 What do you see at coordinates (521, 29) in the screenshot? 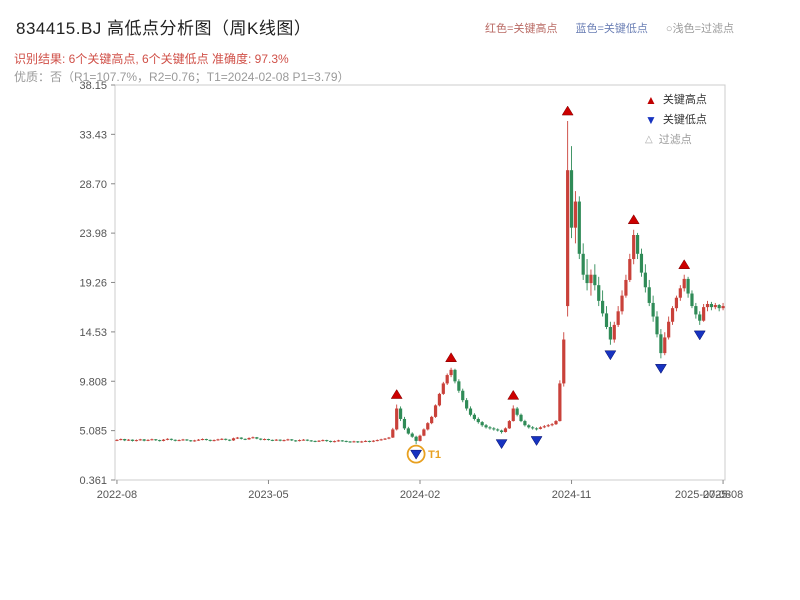
I see `top-legend-key-high: 红色=关键高点` at bounding box center [521, 29].